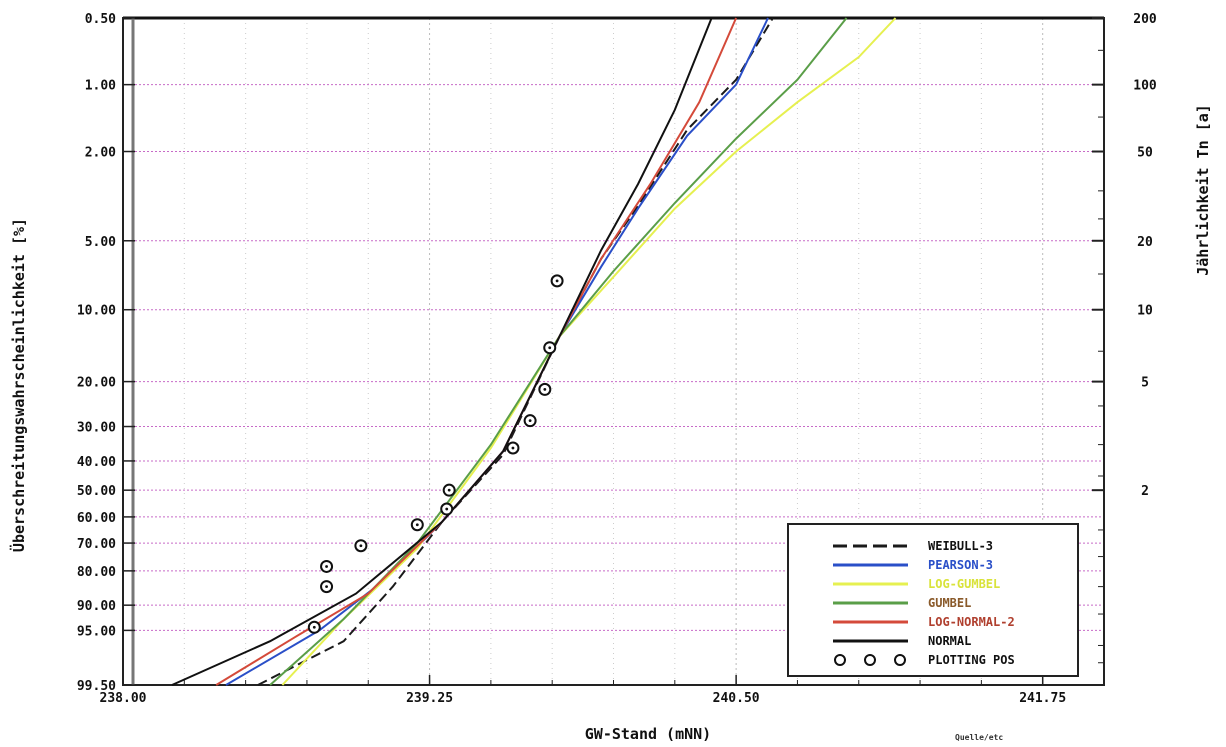 This screenshot has height=747, width=1226. What do you see at coordinates (96, 311) in the screenshot?
I see `y-tick-label-left: 10.00` at bounding box center [96, 311].